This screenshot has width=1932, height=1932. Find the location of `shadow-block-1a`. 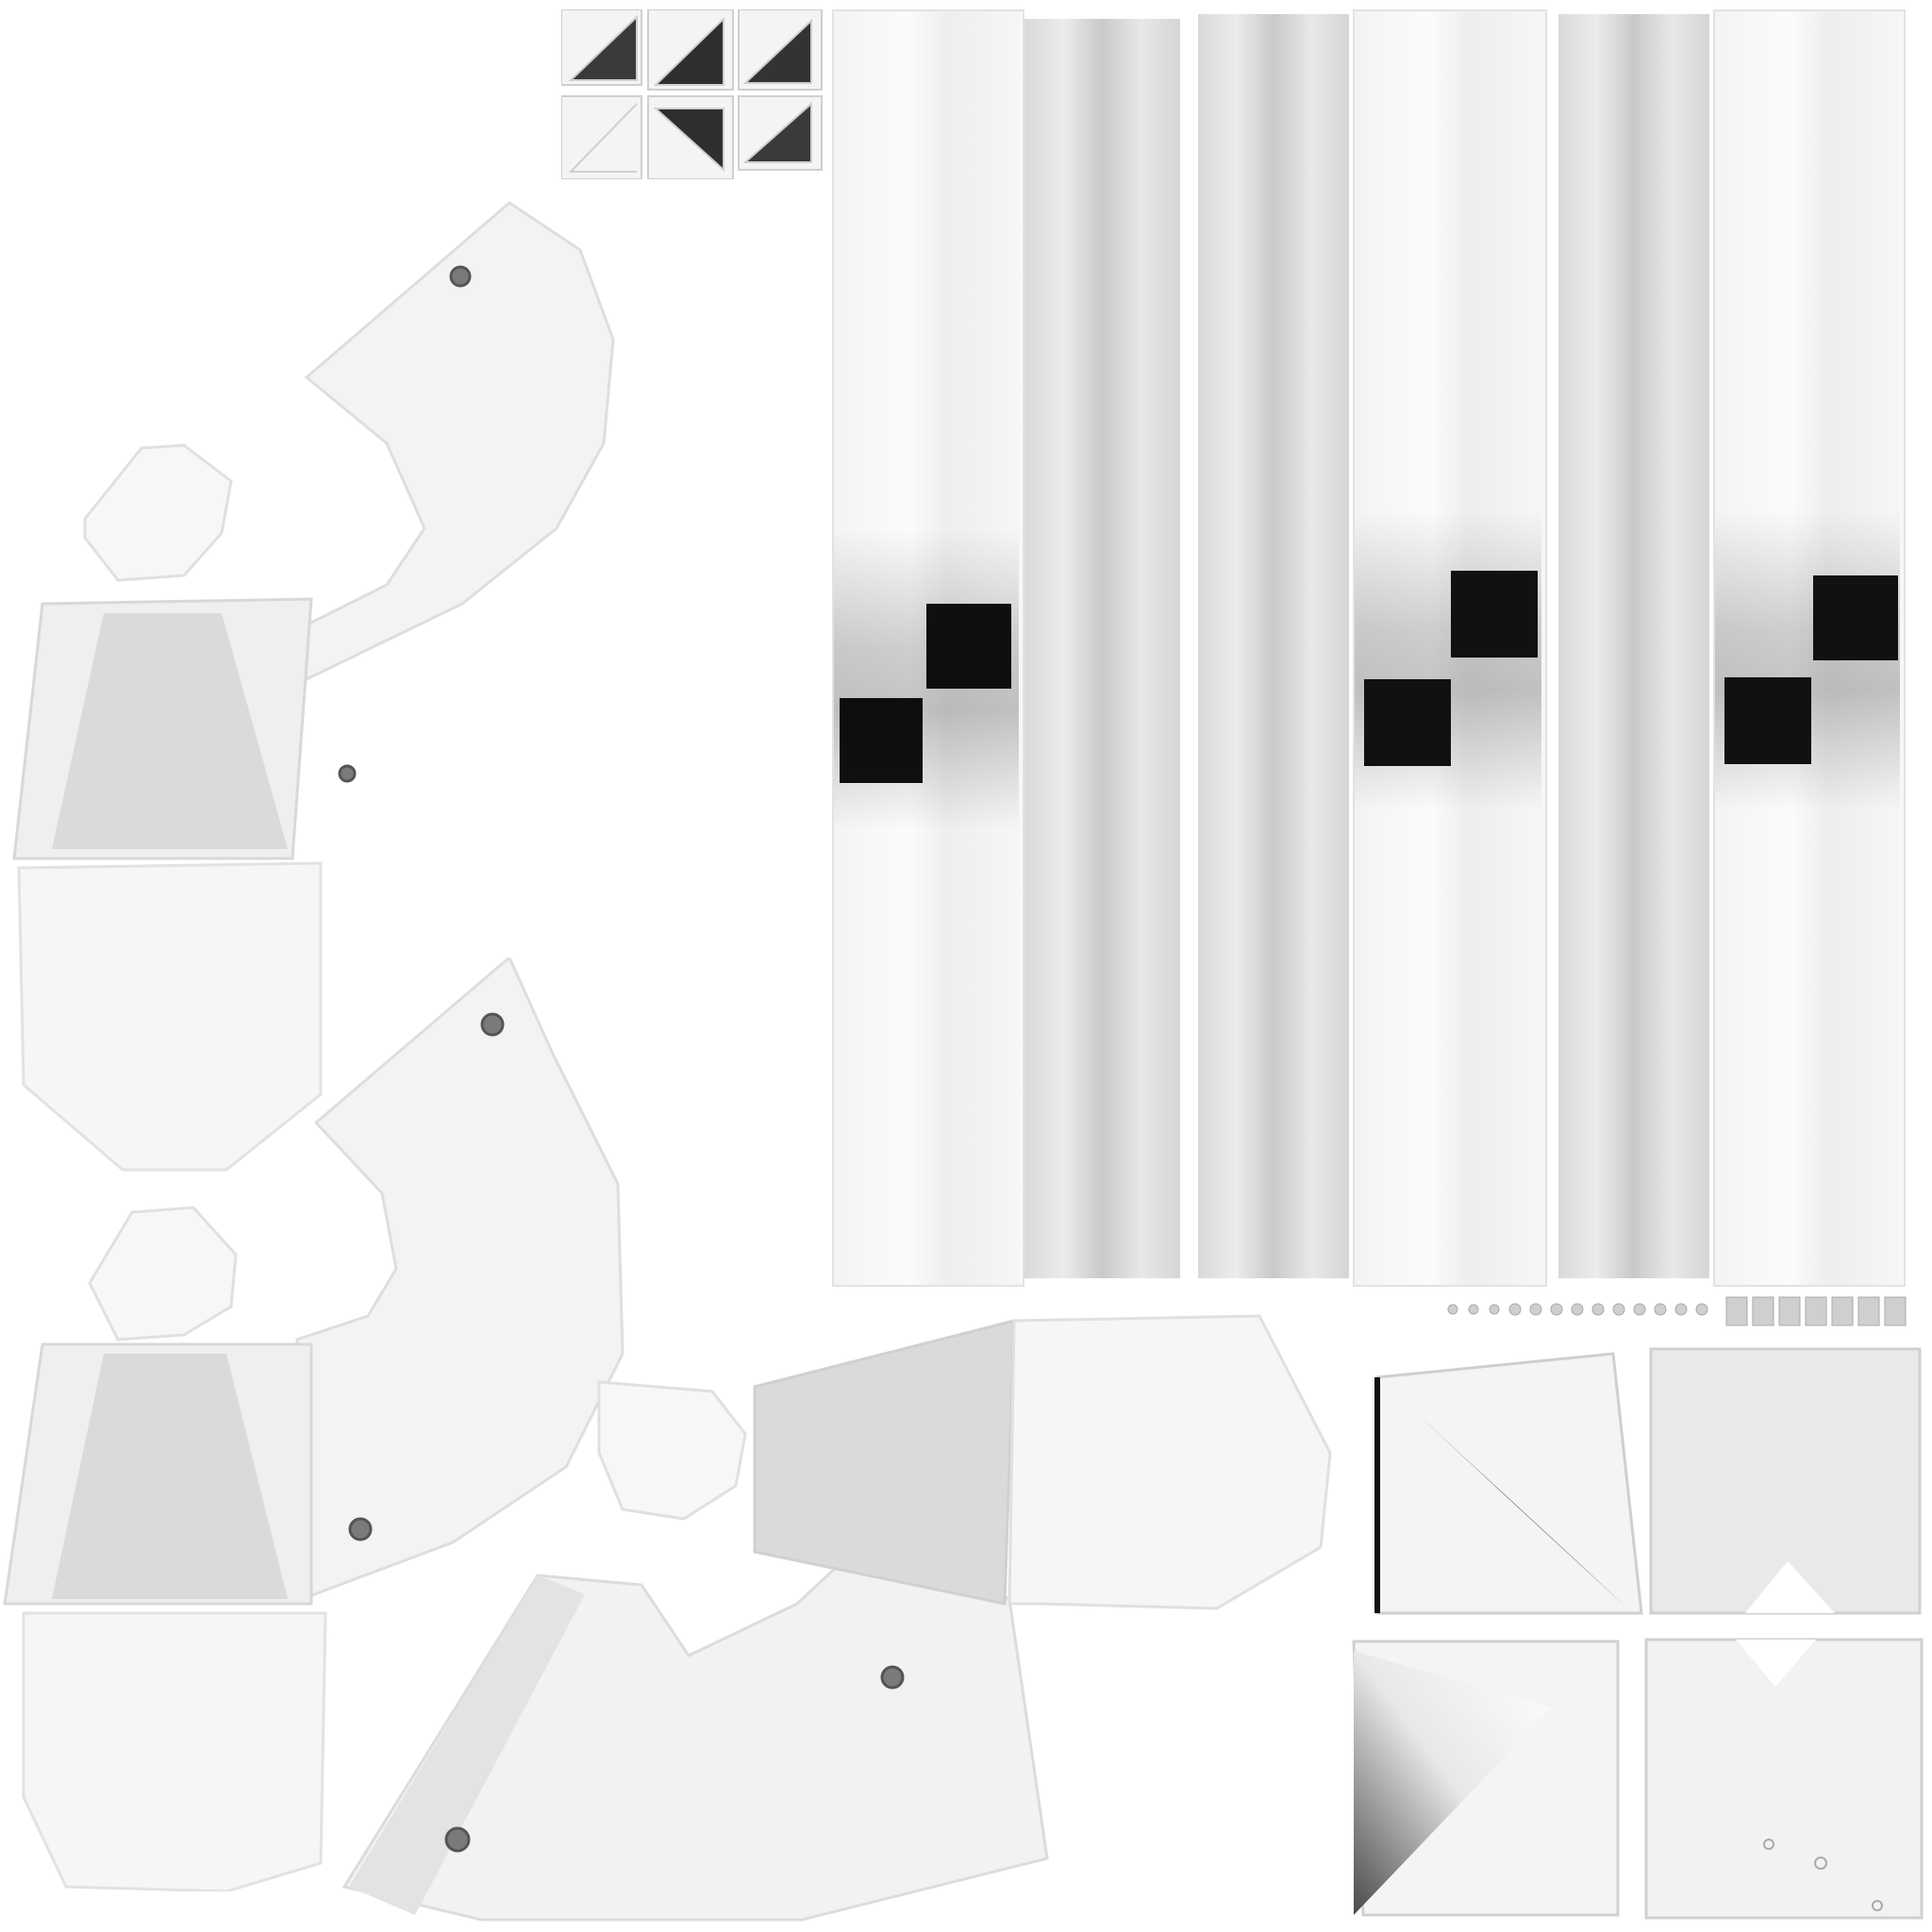

shadow-block-1a is located at coordinates (969, 647).